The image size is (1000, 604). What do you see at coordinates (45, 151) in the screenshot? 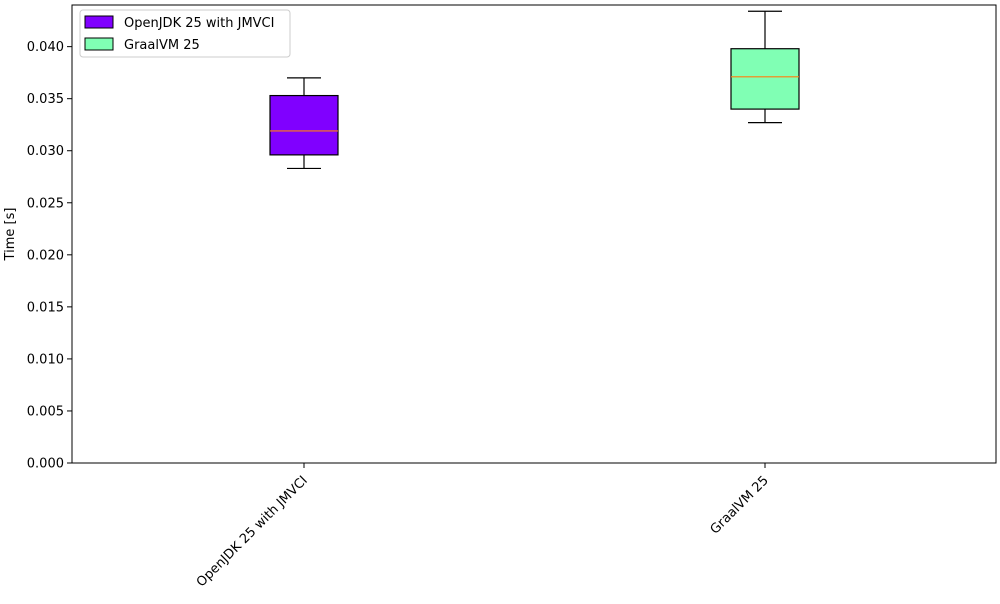
I see `y-tick-label: 0.030` at bounding box center [45, 151].